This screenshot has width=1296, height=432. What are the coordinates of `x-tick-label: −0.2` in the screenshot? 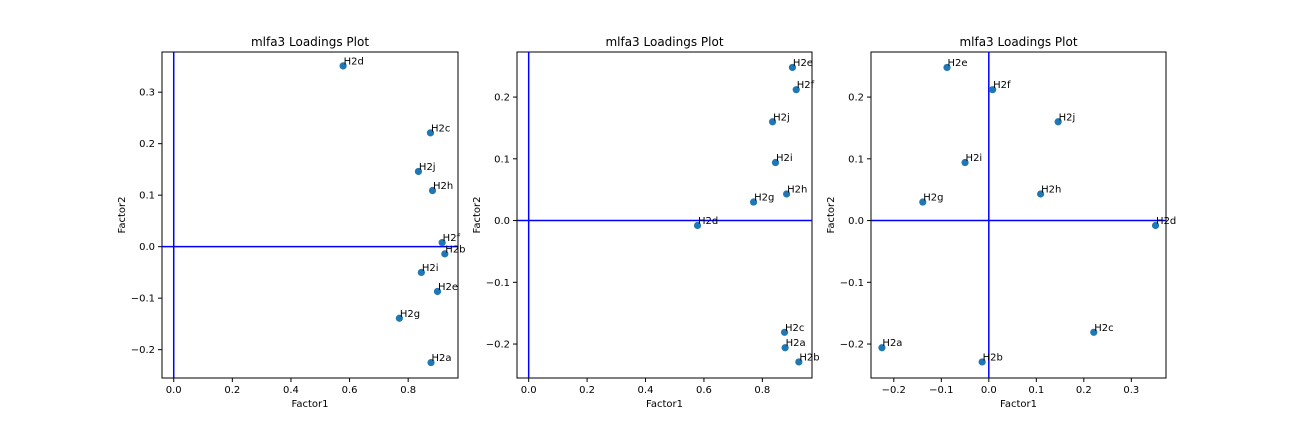 It's located at (894, 390).